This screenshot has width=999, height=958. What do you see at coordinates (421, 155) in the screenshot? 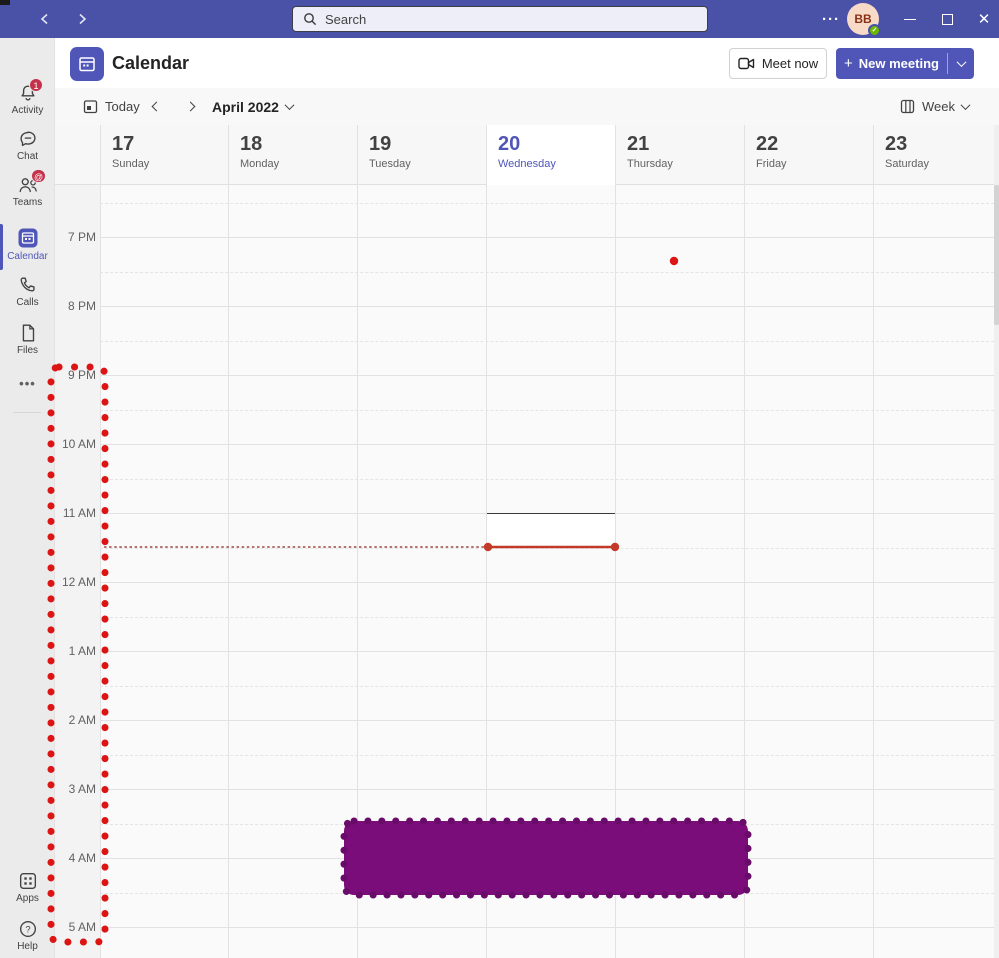
I see `day-header-tuesday: 19 Tuesday` at bounding box center [421, 155].